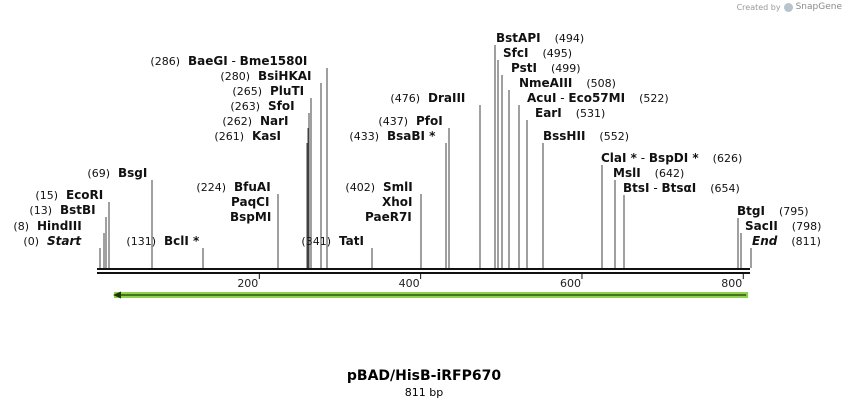  I want to click on restriction-site: NmeAIII (508), so click(567, 83).